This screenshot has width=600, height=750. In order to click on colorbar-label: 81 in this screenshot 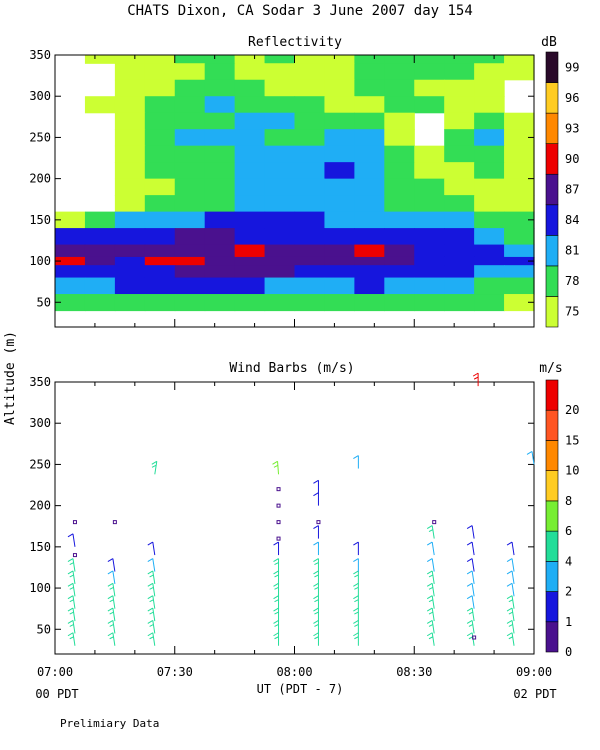, I will do `click(572, 251)`.